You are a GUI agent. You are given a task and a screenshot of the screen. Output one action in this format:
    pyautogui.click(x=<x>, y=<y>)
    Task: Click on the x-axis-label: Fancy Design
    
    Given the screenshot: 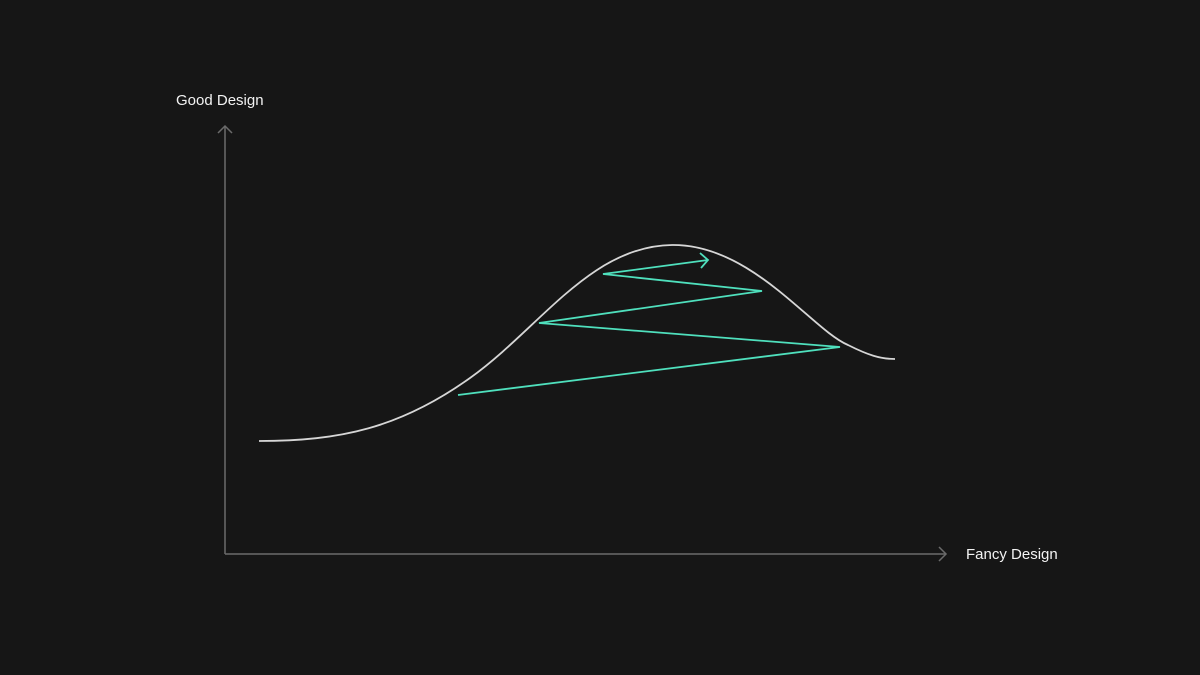 What is the action you would take?
    pyautogui.click(x=1012, y=554)
    